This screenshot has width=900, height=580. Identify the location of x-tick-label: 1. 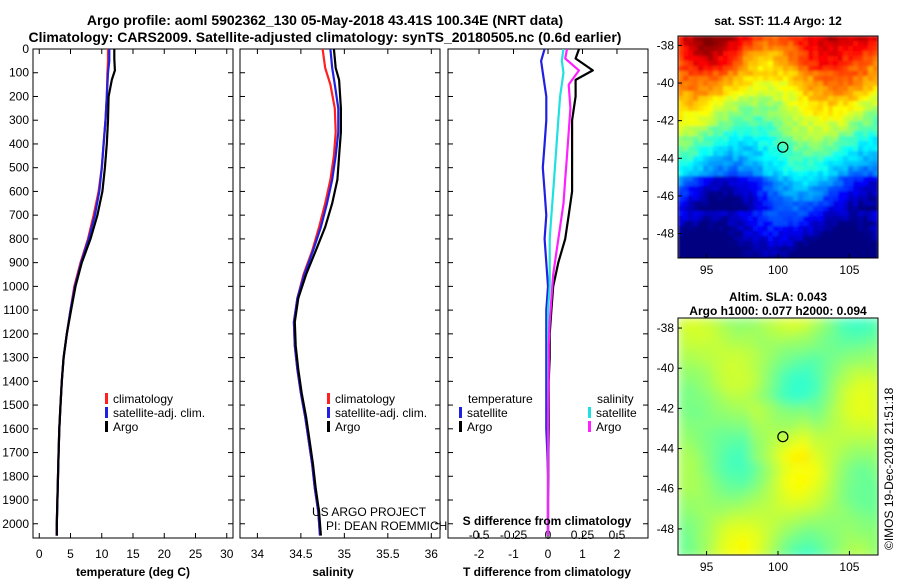
(582, 554).